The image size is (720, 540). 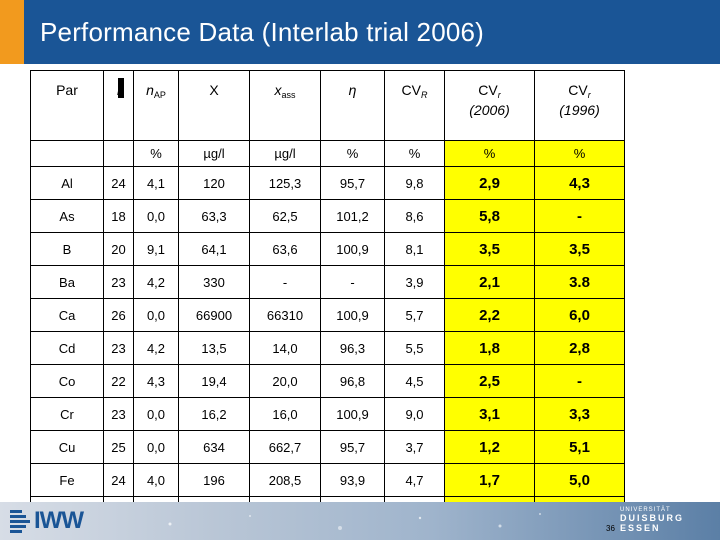 I want to click on value-cell: 1,2, so click(x=489, y=447).